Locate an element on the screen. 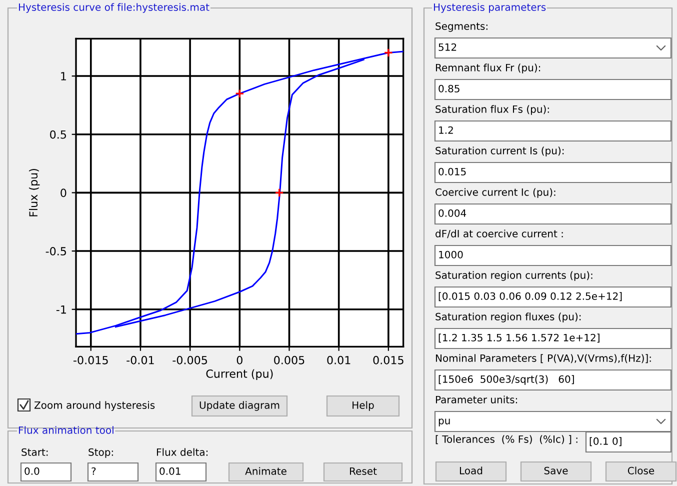  text: 512 is located at coordinates (447, 47).